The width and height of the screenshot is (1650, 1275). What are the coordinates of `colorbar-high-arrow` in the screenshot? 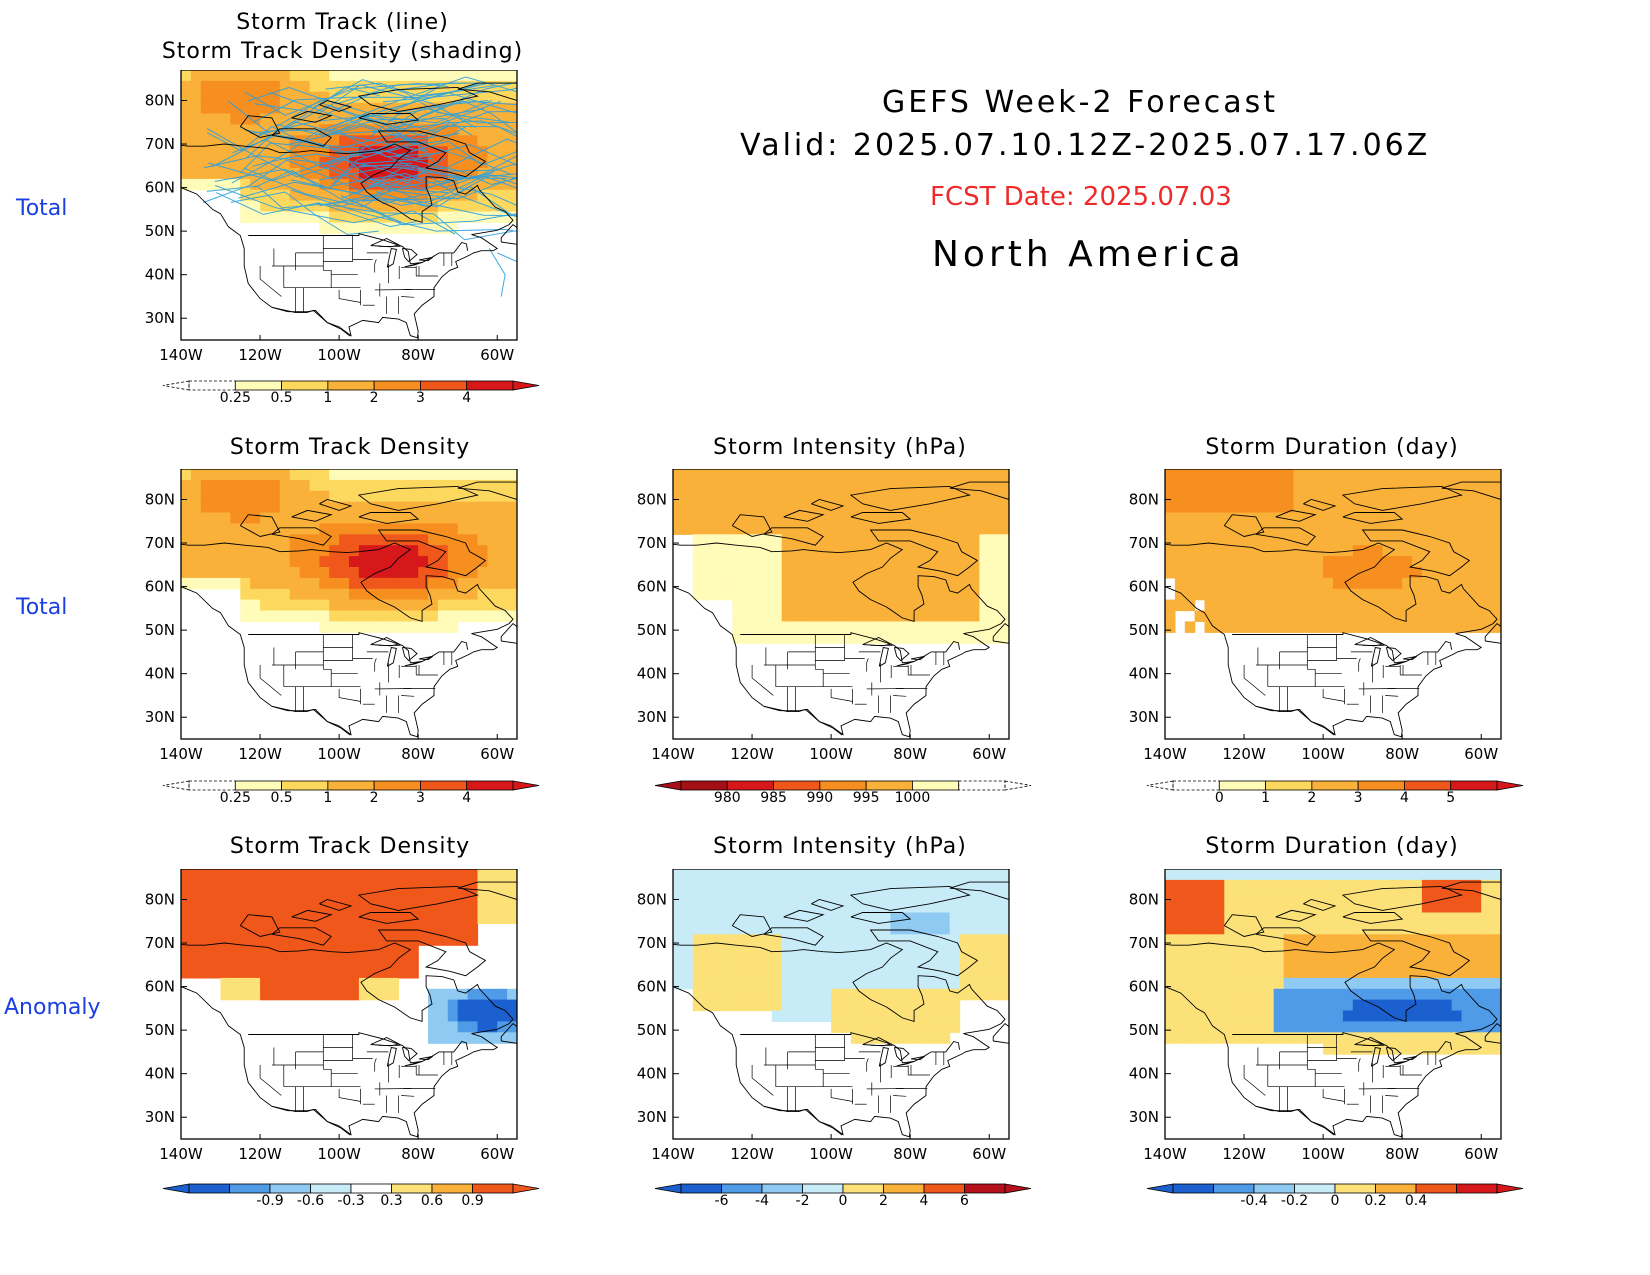 It's located at (526, 1188).